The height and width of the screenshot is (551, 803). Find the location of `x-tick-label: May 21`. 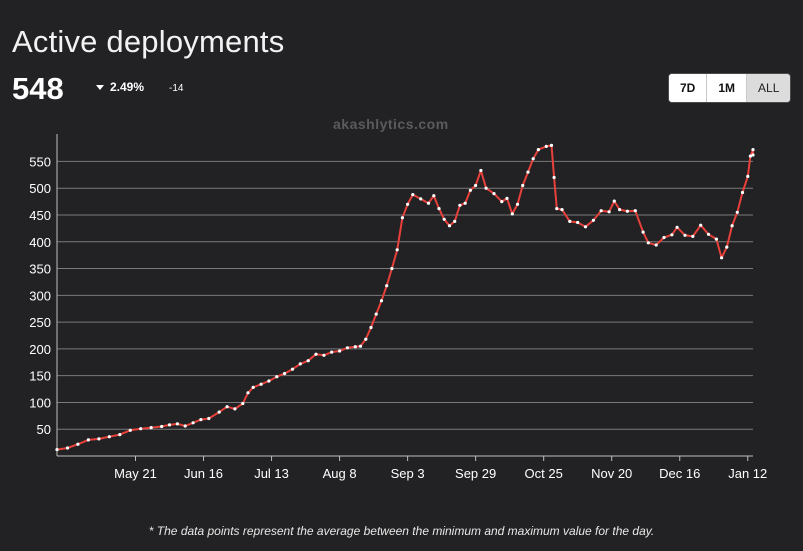

x-tick-label: May 21 is located at coordinates (135, 473).